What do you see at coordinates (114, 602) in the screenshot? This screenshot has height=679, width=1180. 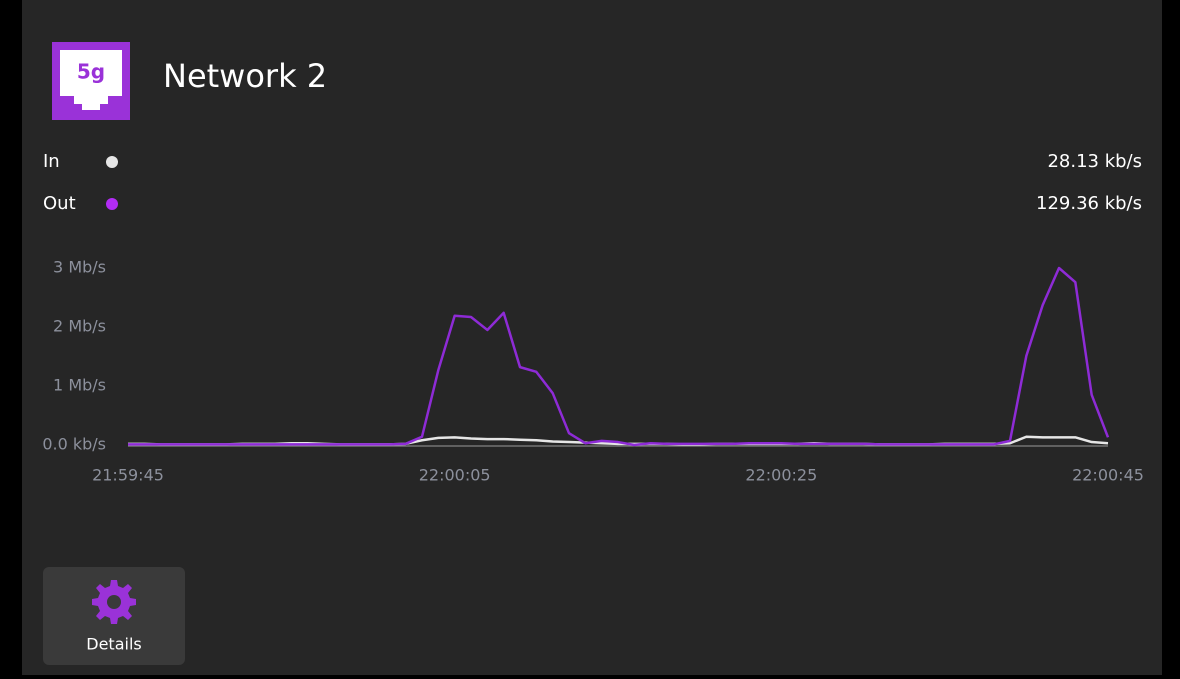 I see `gear-icon` at bounding box center [114, 602].